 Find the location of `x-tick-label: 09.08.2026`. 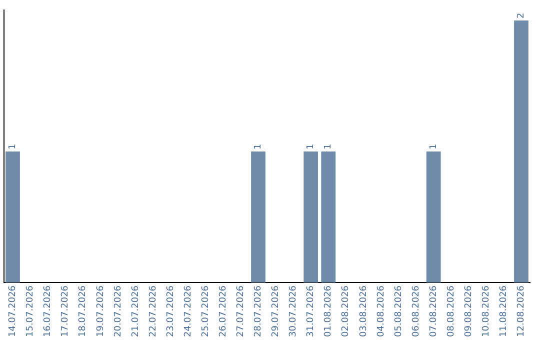

x-tick-label: 09.08.2026 is located at coordinates (469, 311).